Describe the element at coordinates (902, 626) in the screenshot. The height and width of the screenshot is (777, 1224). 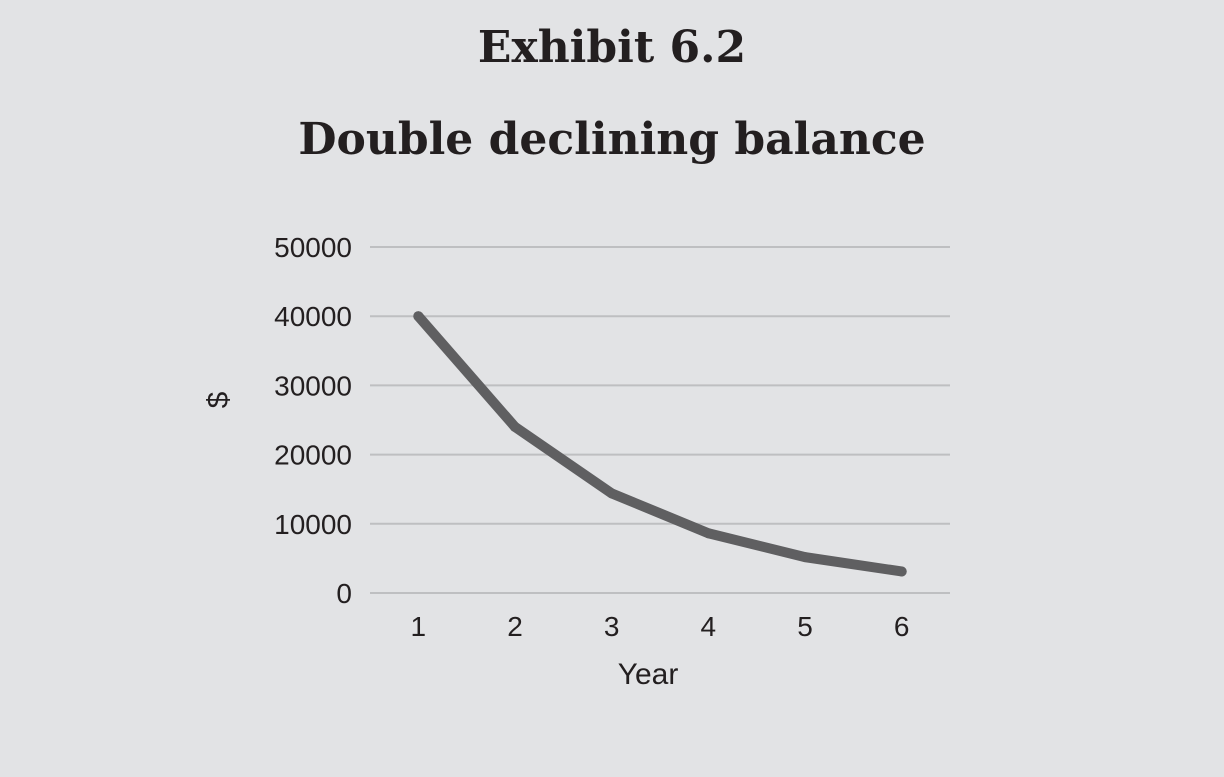
I see `x-tick-label: 6` at that location.